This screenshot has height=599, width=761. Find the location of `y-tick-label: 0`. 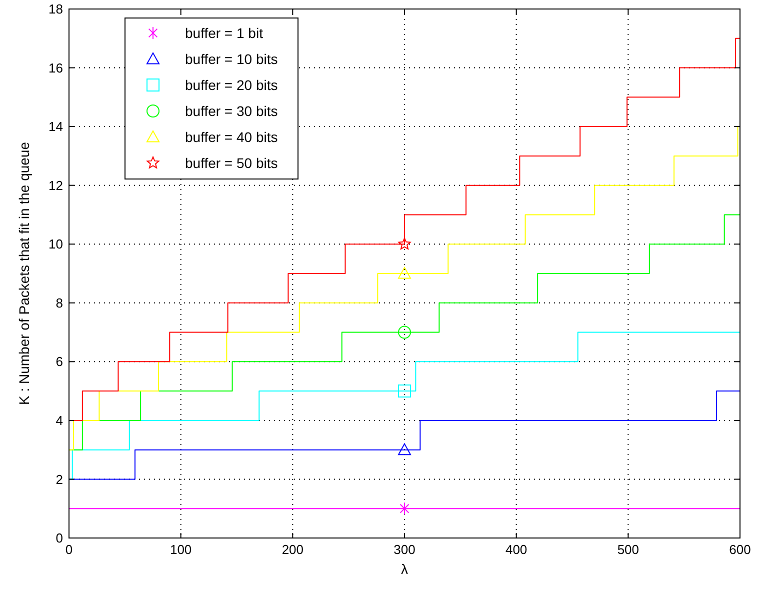

y-tick-label: 0 is located at coordinates (59, 538).